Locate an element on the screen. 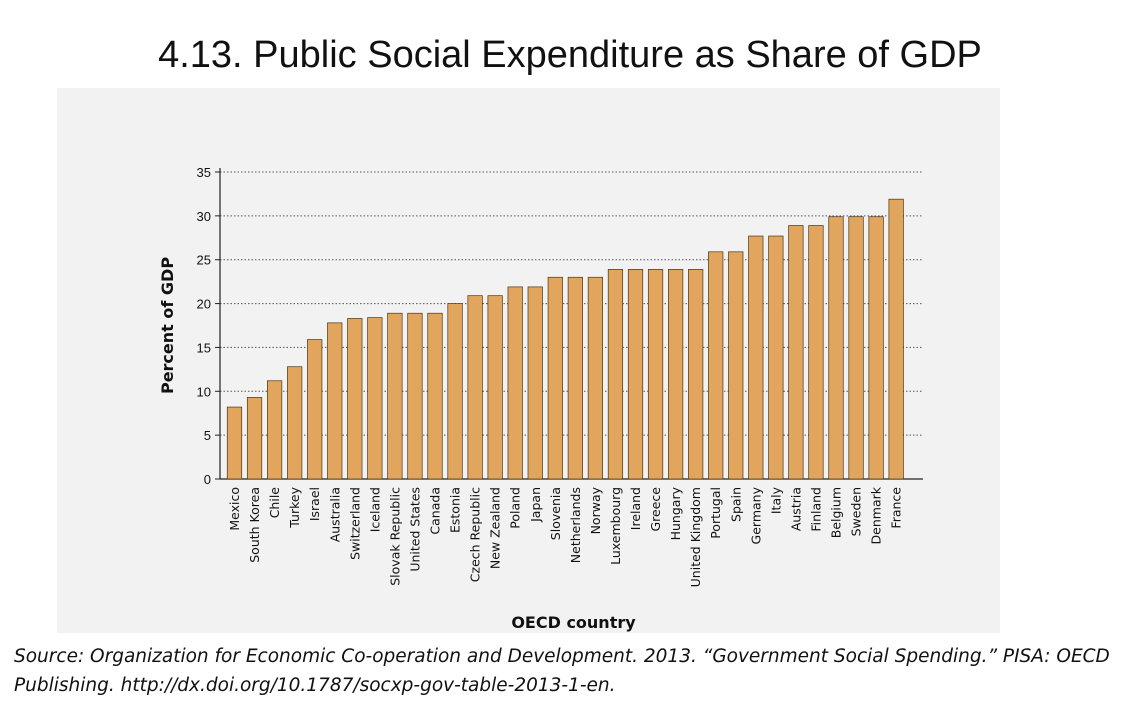  bar-poland is located at coordinates (515, 383).